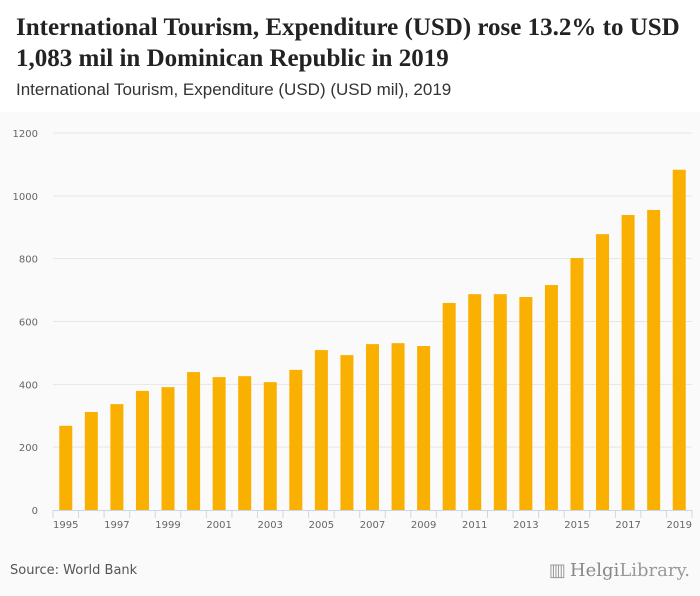 The image size is (700, 596). What do you see at coordinates (654, 359) in the screenshot?
I see `bar-2018` at bounding box center [654, 359].